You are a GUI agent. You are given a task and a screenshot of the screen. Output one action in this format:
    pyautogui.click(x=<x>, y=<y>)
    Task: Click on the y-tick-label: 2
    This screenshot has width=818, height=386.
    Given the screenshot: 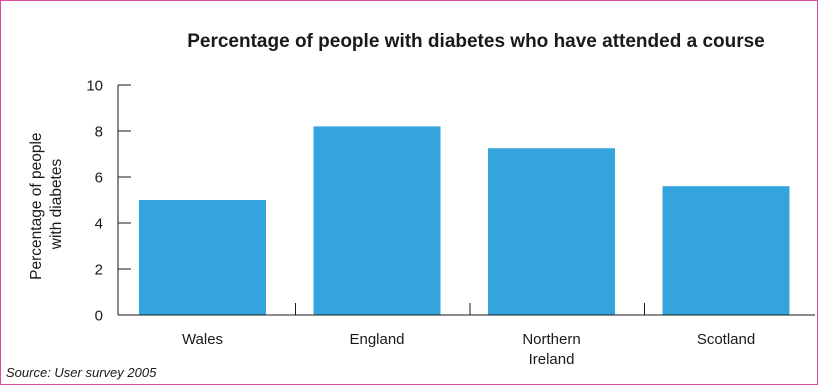 What is the action you would take?
    pyautogui.click(x=99, y=270)
    